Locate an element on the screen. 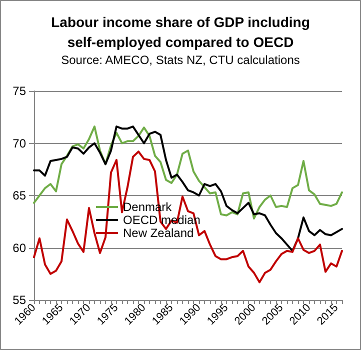 The height and width of the screenshot is (350, 361). chart-subtitle: Source: AMECO, Stats NZ, CTU calculations is located at coordinates (180, 60).